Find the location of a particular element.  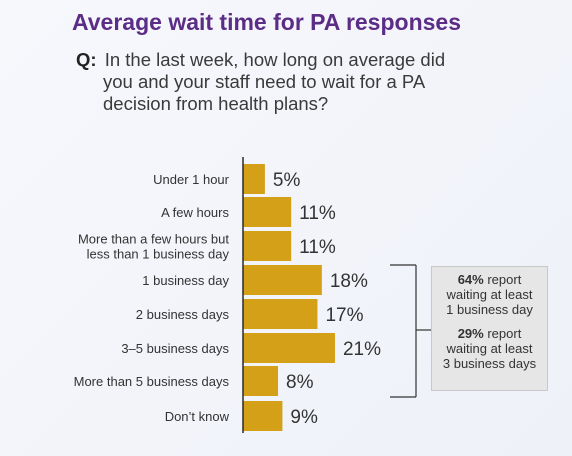

callout-stat-1-text-a: report is located at coordinates (504, 279).